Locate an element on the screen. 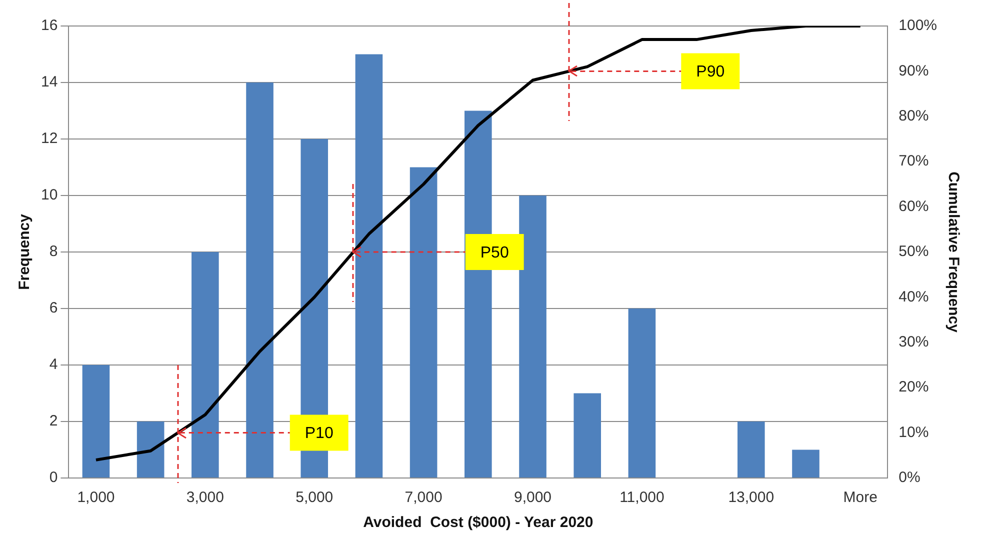  ref-line-label: P90 is located at coordinates (710, 72).